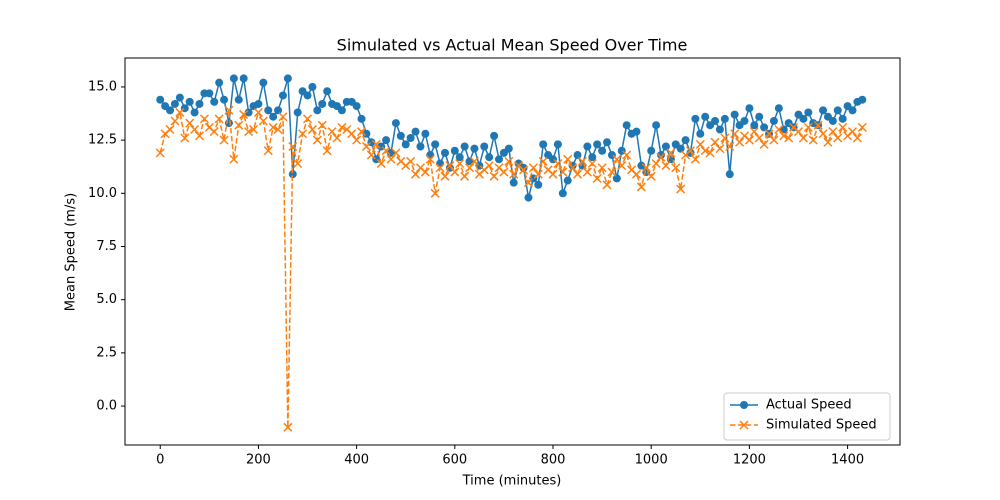  What do you see at coordinates (106, 299) in the screenshot?
I see `y-tick-label: 5.0` at bounding box center [106, 299].